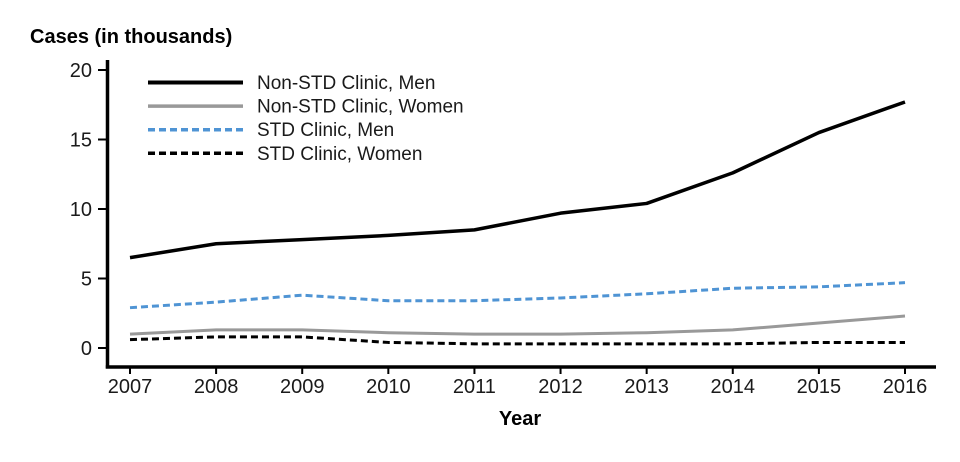 The width and height of the screenshot is (960, 462). What do you see at coordinates (474, 387) in the screenshot?
I see `x-tick-label: 2011` at bounding box center [474, 387].